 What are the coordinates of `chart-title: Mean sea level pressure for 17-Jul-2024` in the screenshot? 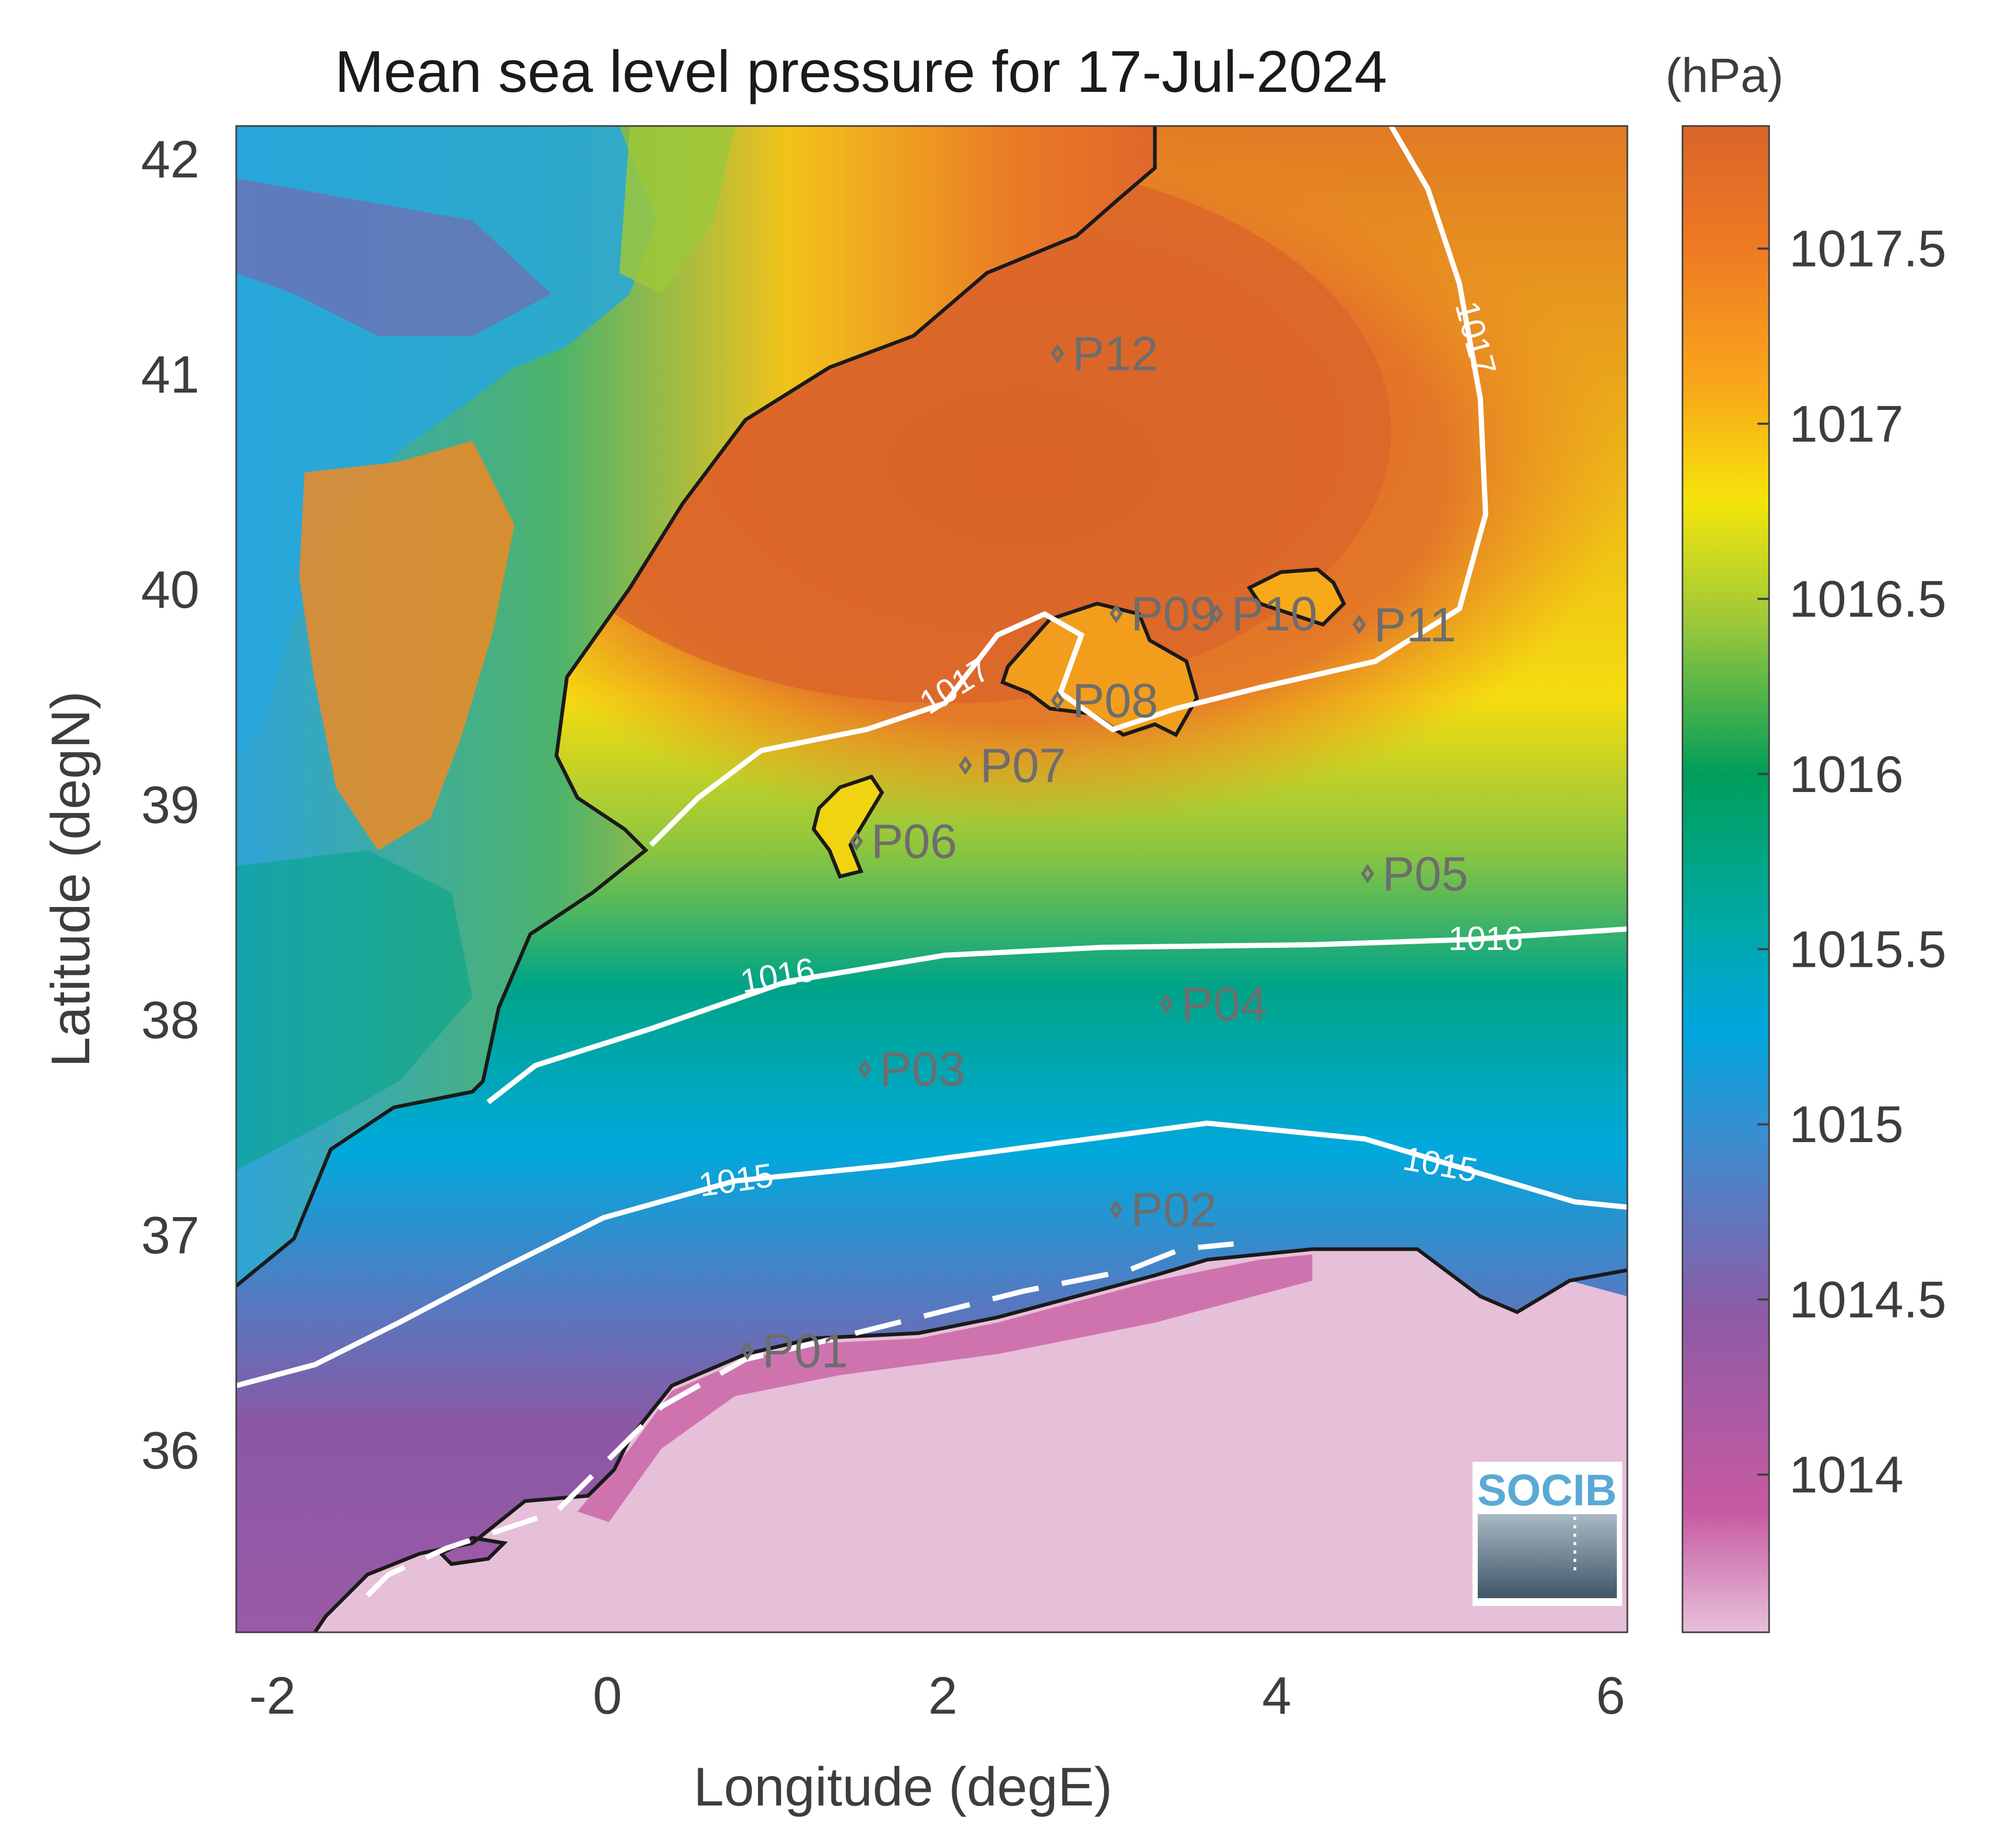 It's located at (861, 71).